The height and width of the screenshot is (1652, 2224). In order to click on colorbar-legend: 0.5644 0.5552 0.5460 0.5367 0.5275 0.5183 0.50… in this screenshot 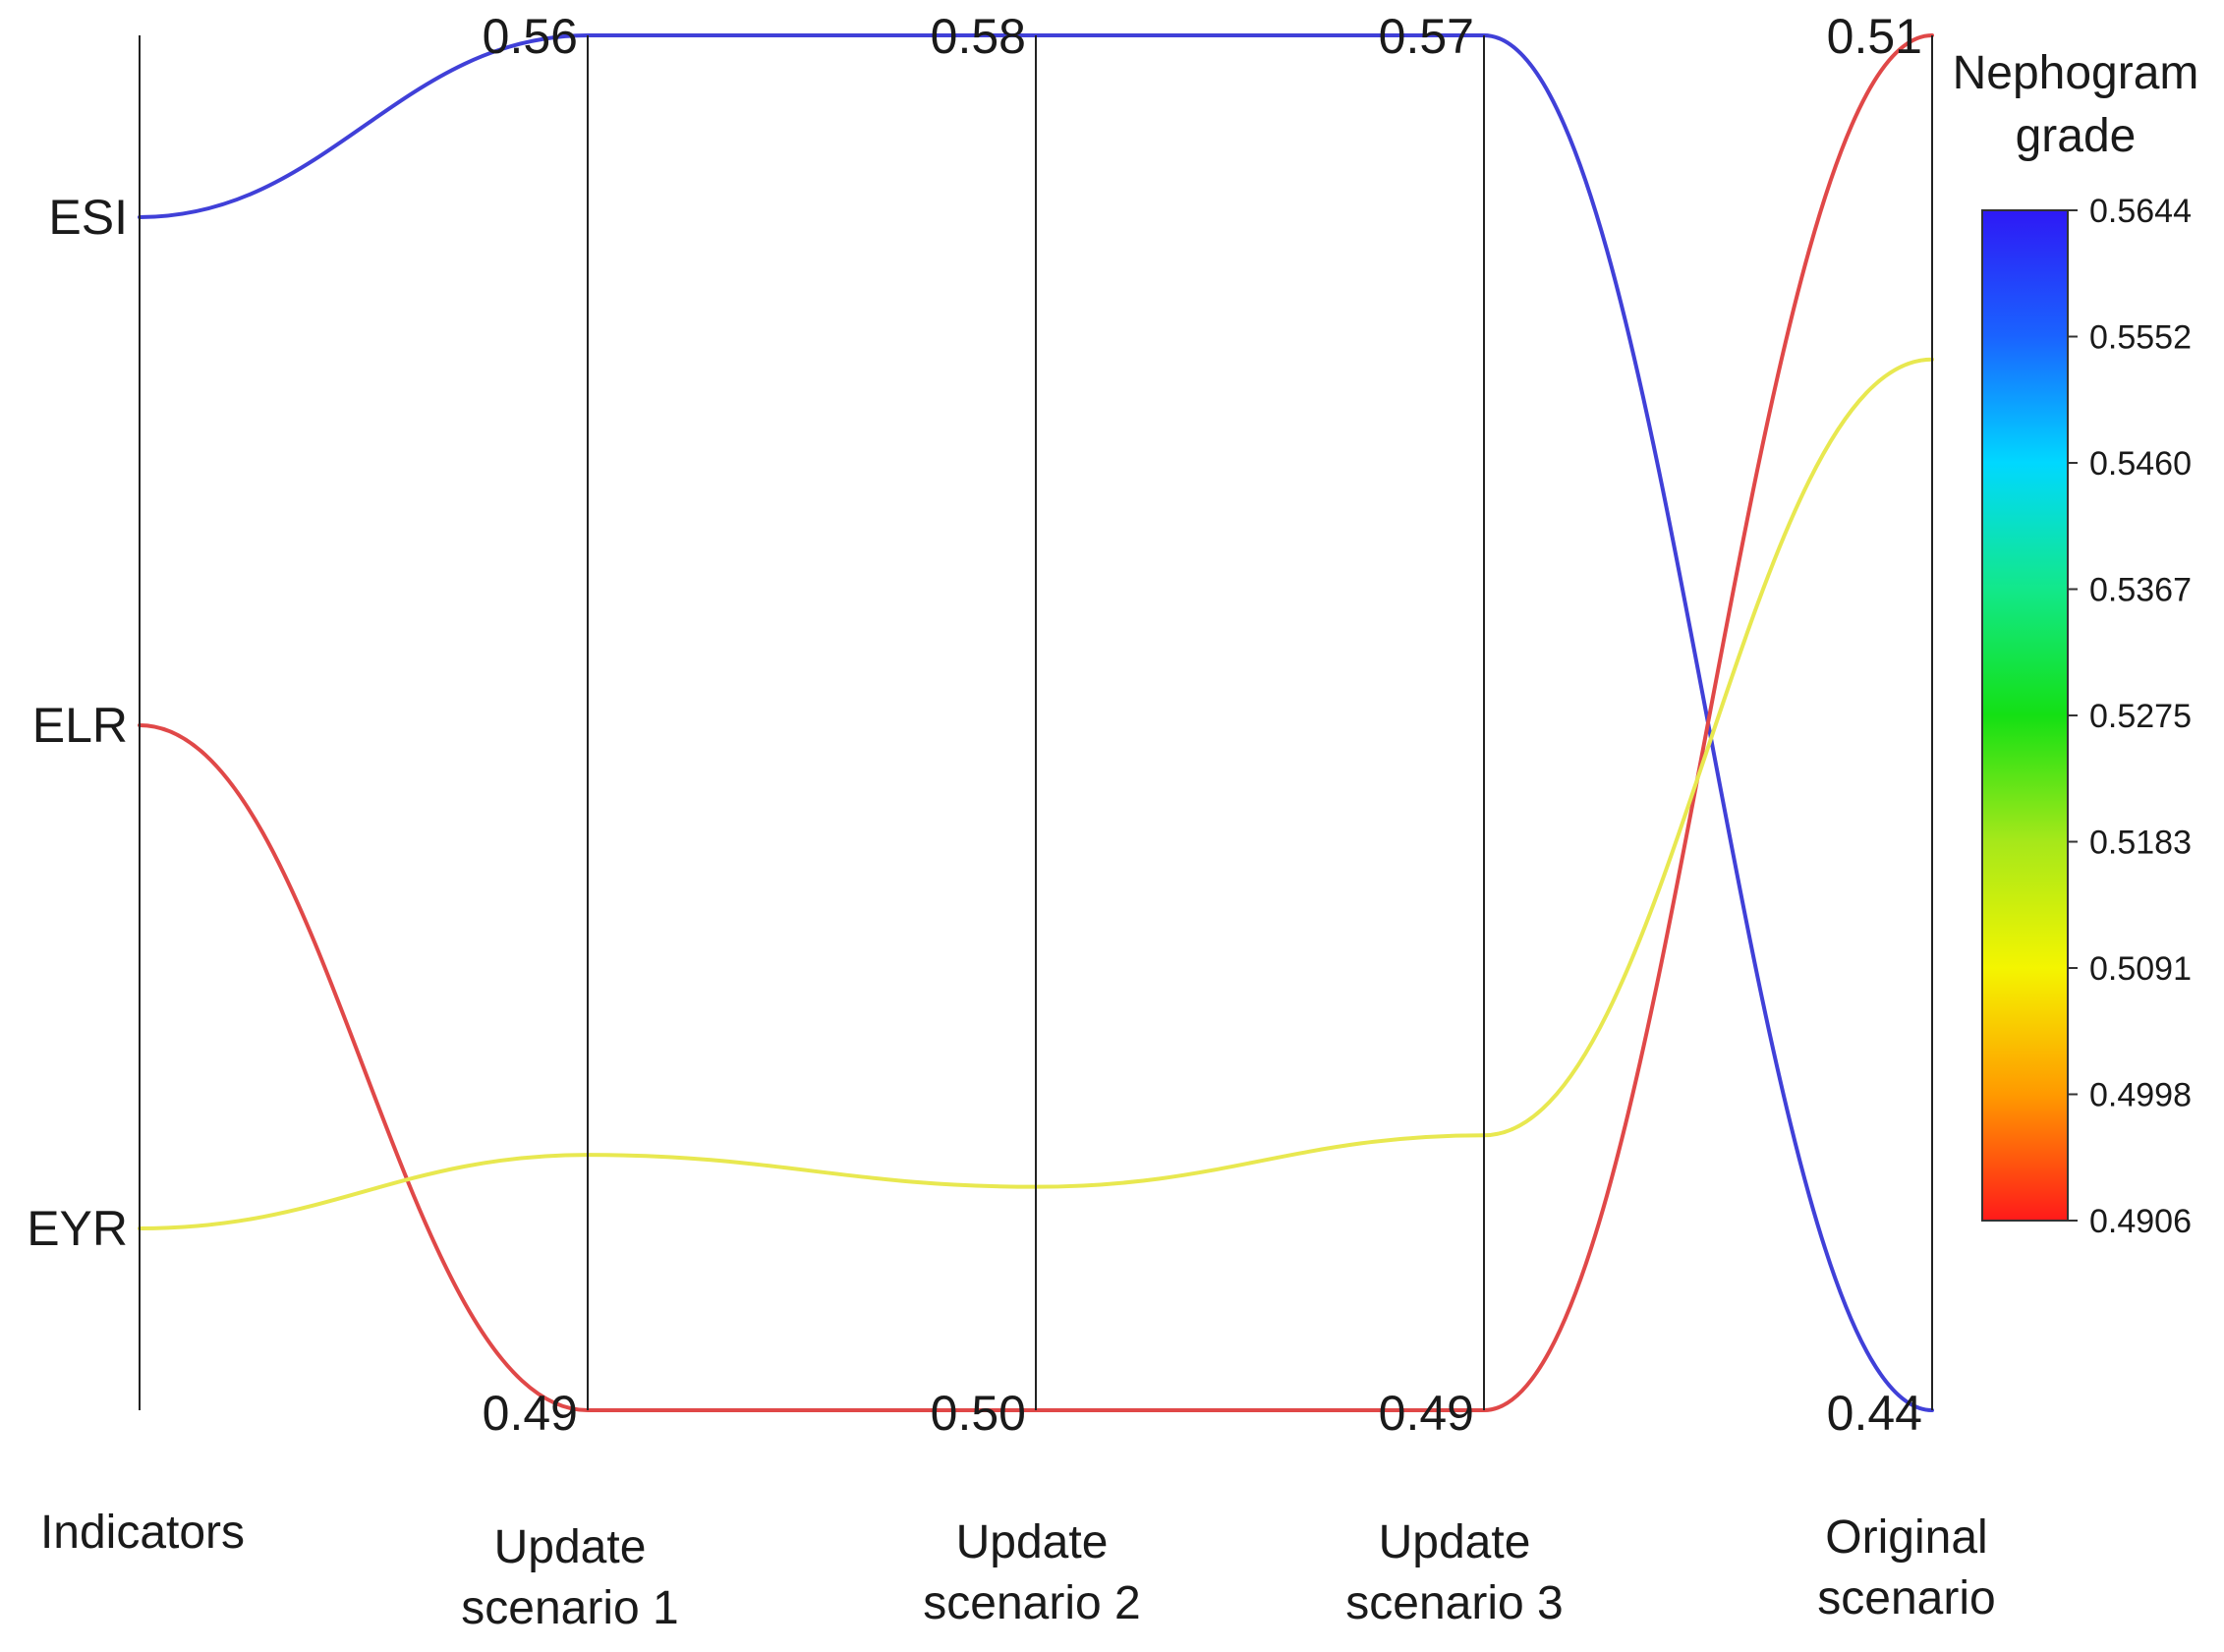, I will do `click(2076, 643)`.